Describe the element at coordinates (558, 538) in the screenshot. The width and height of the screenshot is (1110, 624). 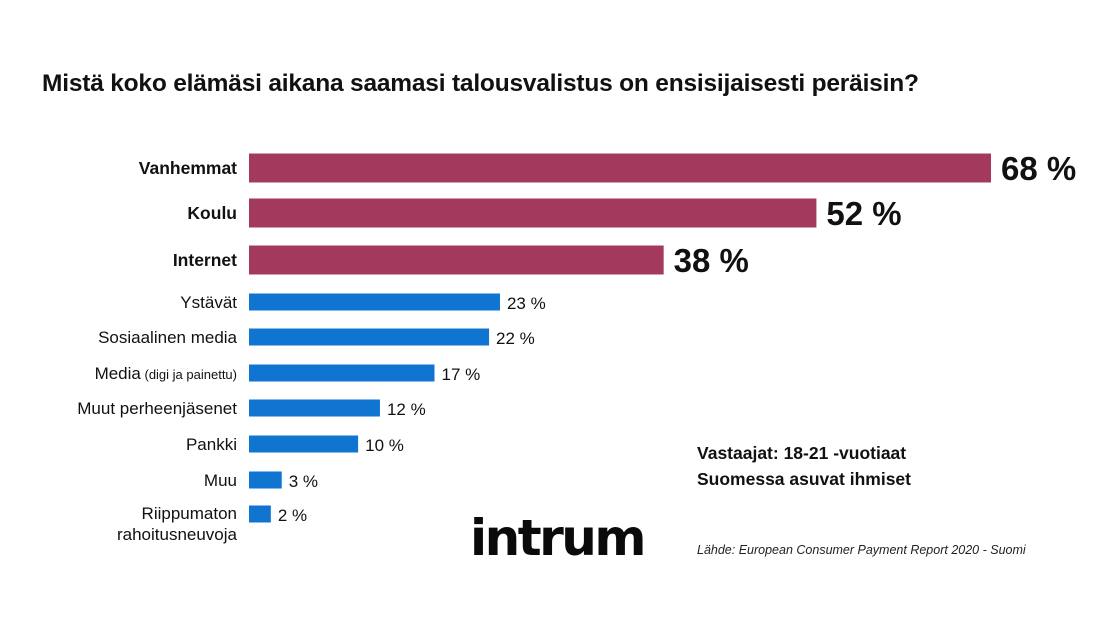
I see `intrum-logo: intrum` at that location.